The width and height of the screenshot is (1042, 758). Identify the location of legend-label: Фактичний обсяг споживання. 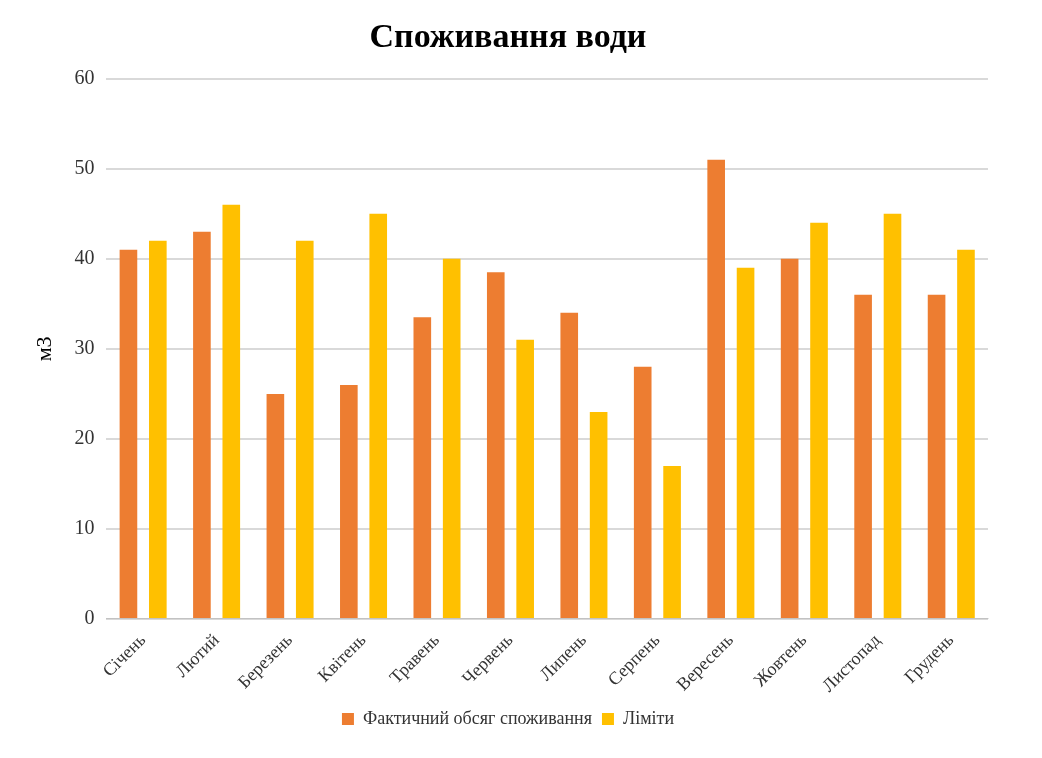
(477, 717).